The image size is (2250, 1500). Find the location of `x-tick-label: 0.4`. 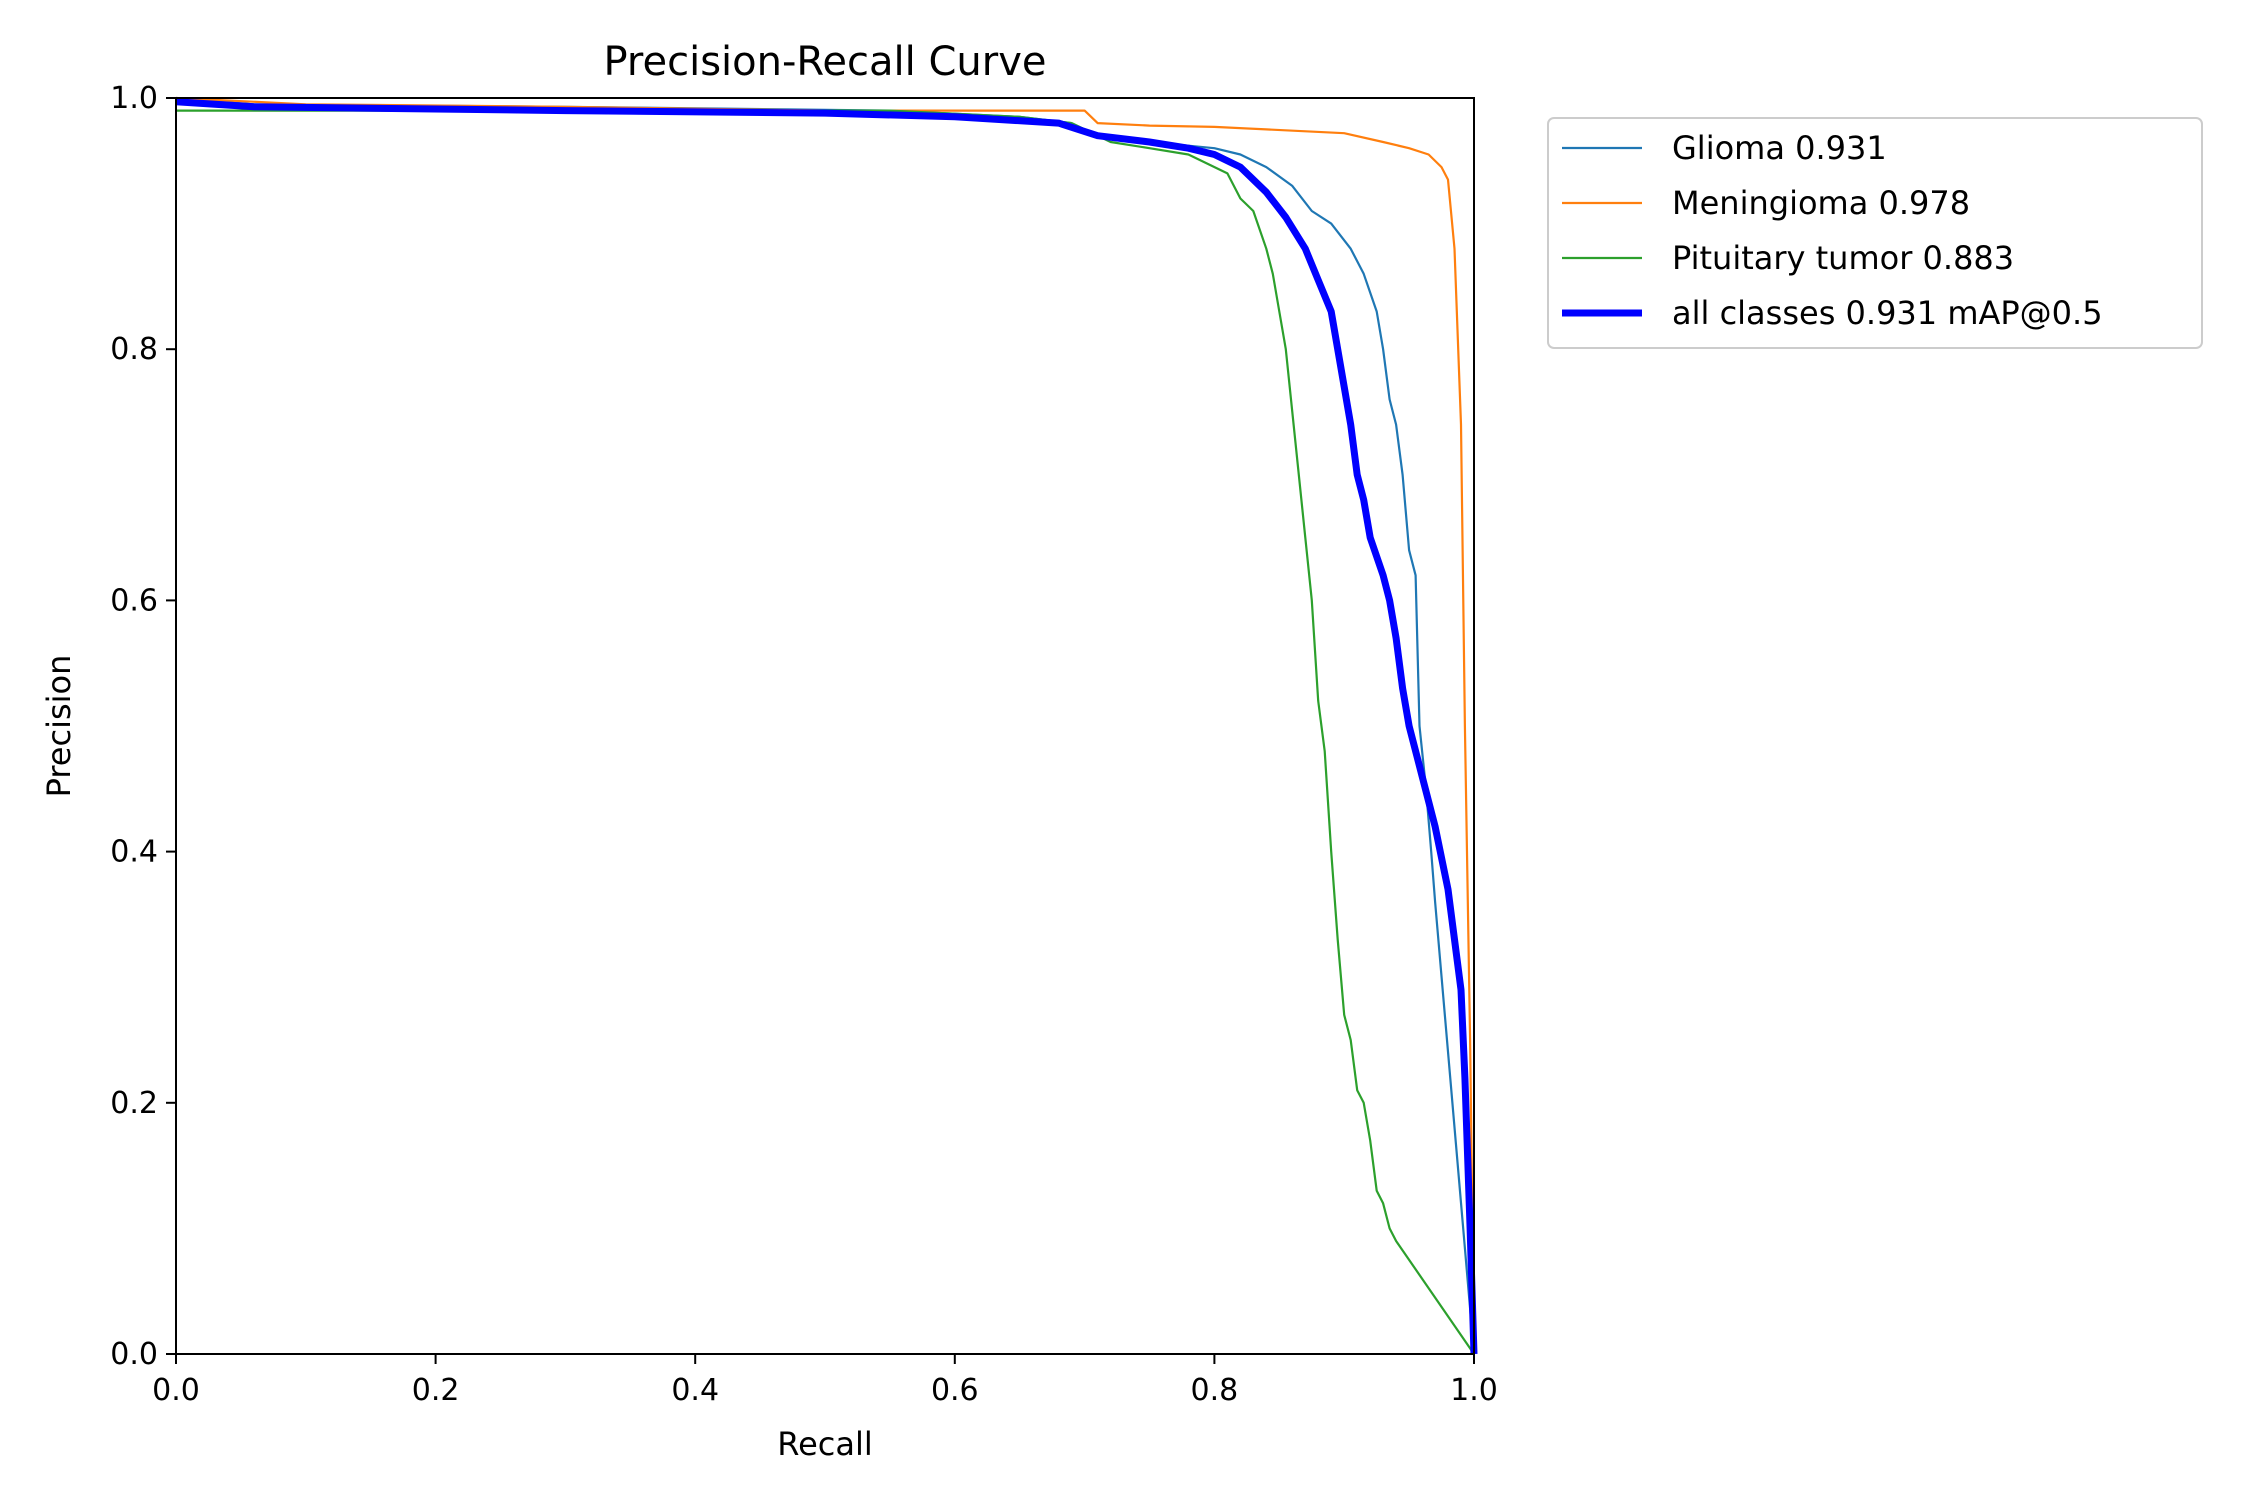

x-tick-label: 0.4 is located at coordinates (695, 1390).